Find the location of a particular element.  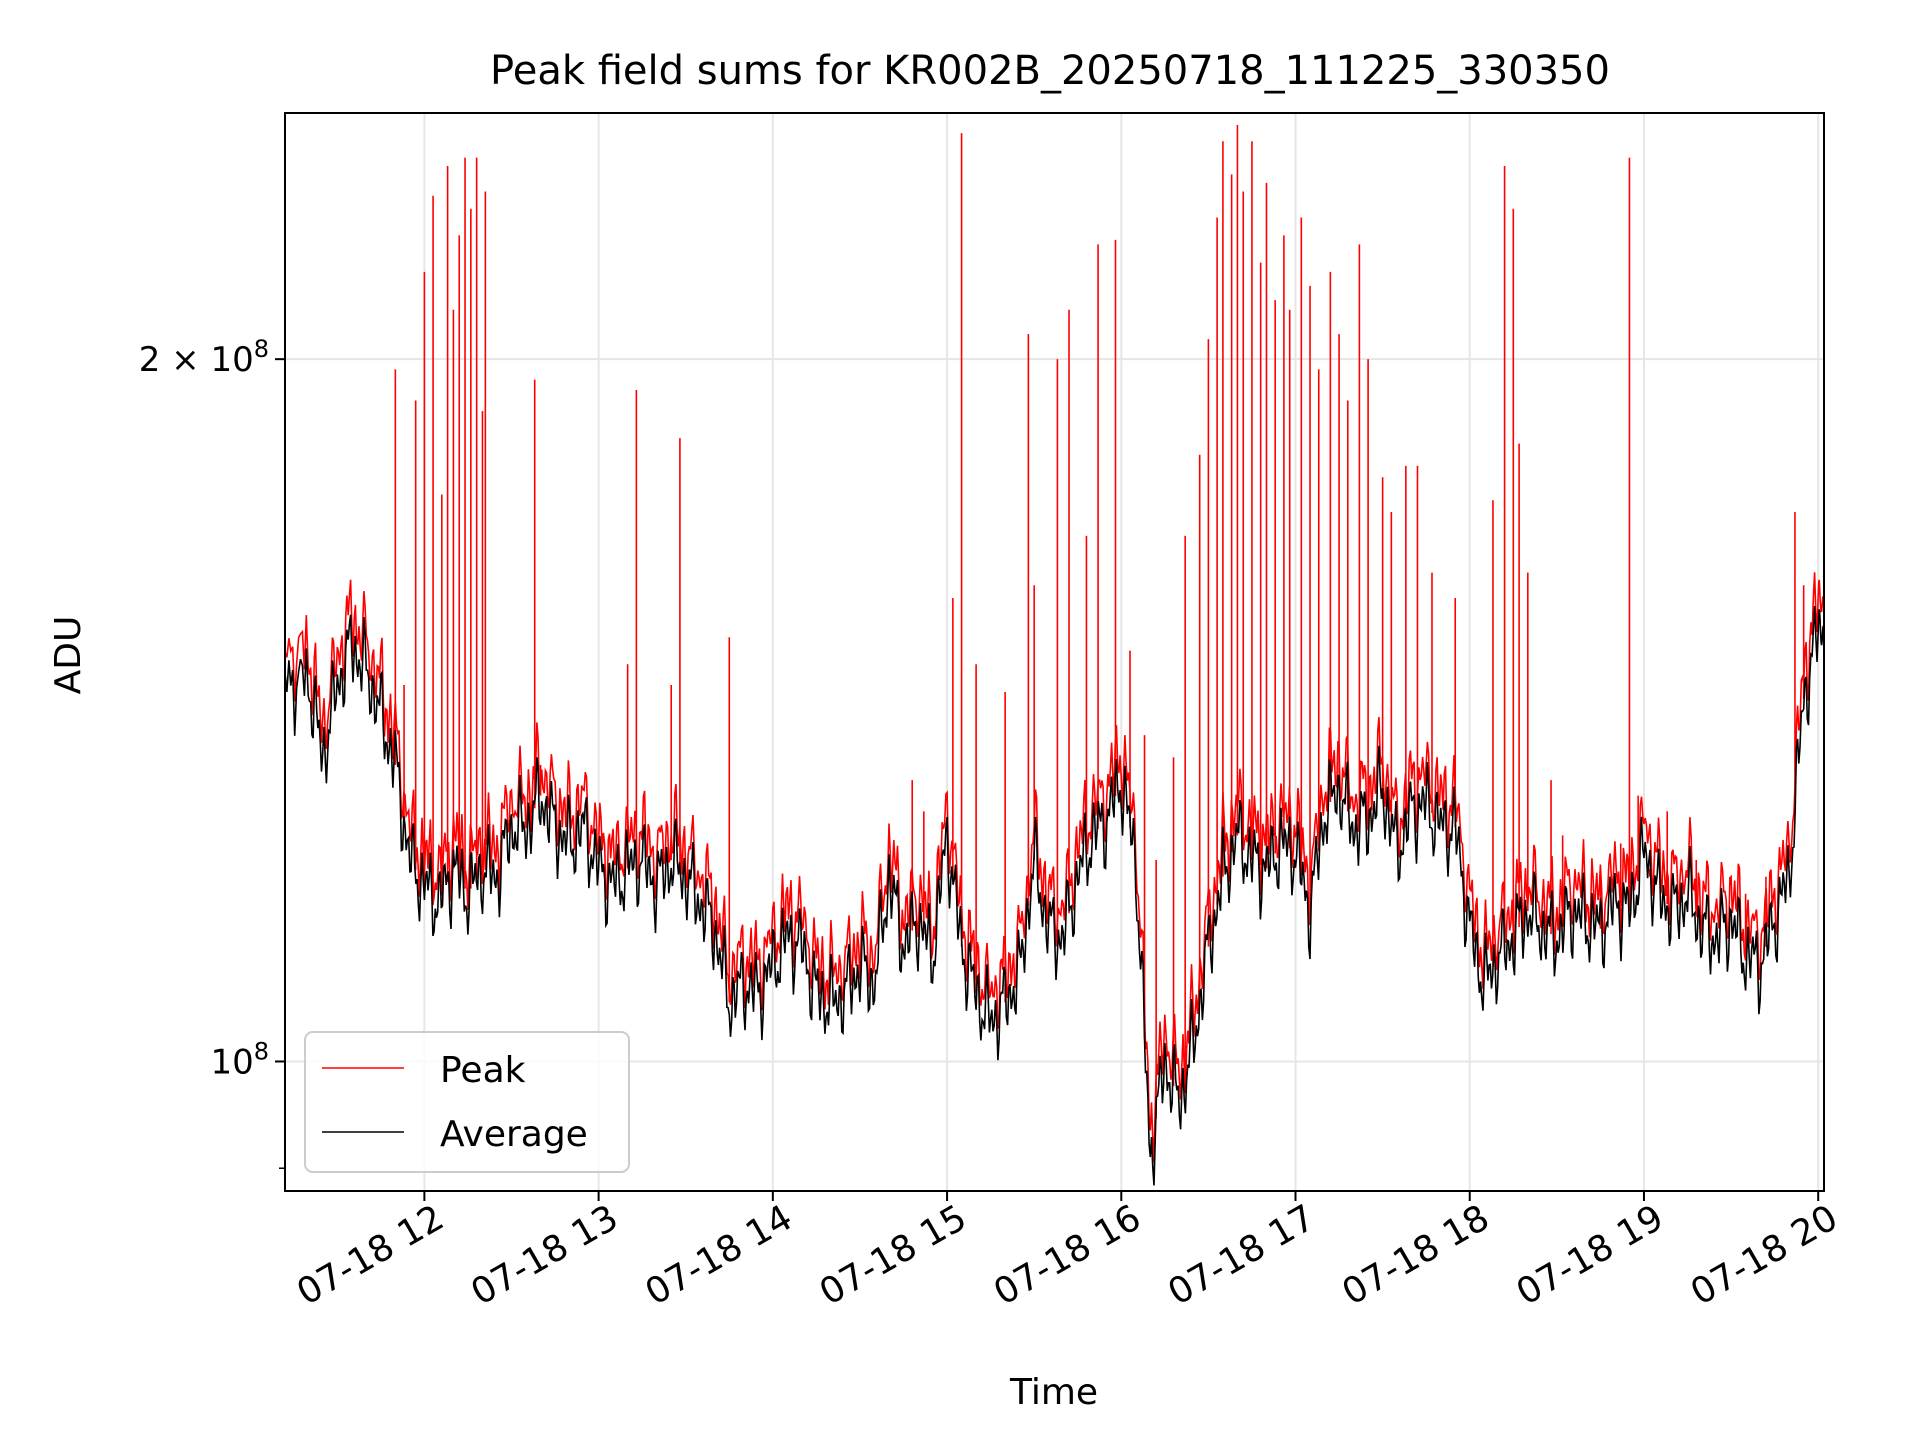

y-tick-label-base: 2 × 10 is located at coordinates (196, 360).